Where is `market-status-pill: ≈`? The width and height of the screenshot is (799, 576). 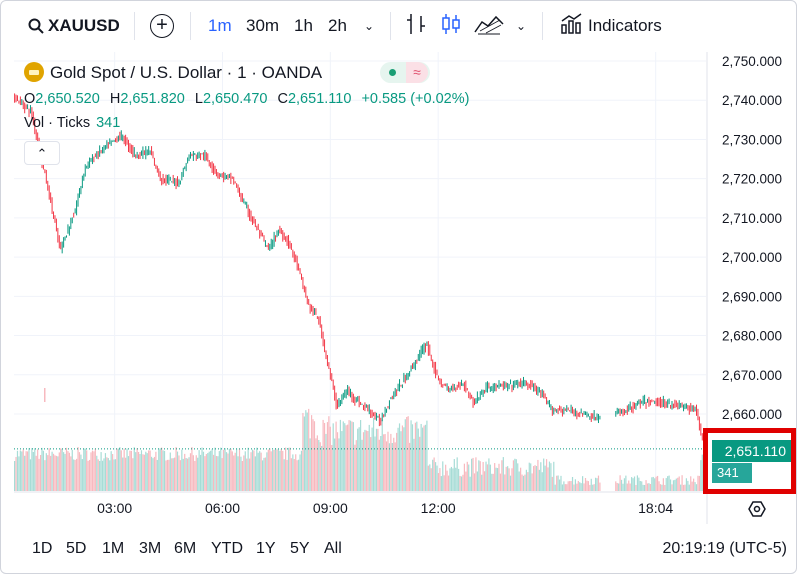
market-status-pill: ≈ is located at coordinates (405, 72).